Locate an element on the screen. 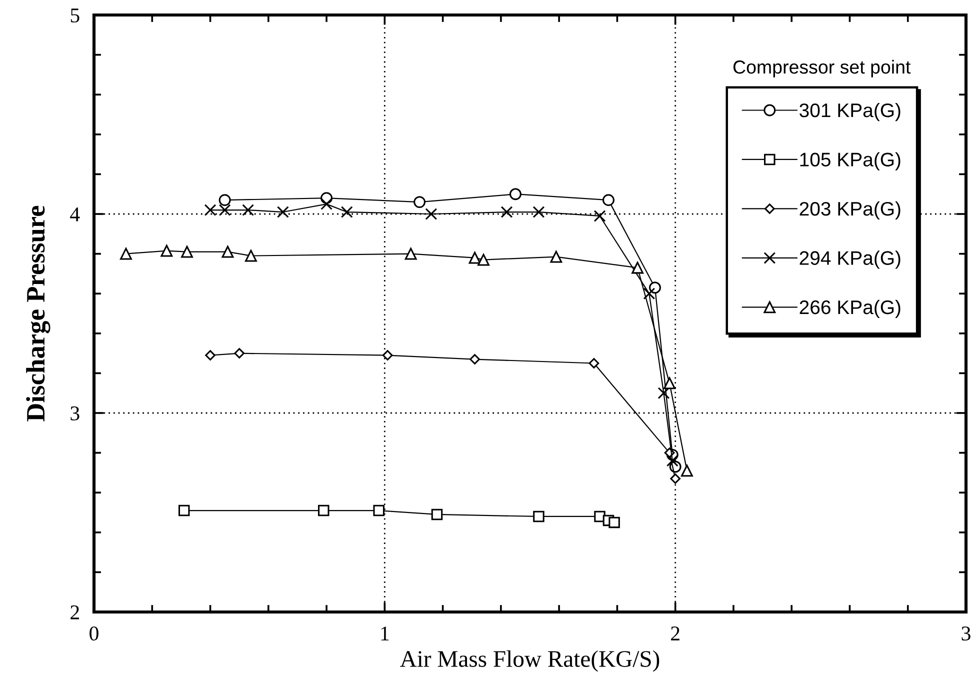  legend-label: 294 KPa(G) is located at coordinates (850, 259).